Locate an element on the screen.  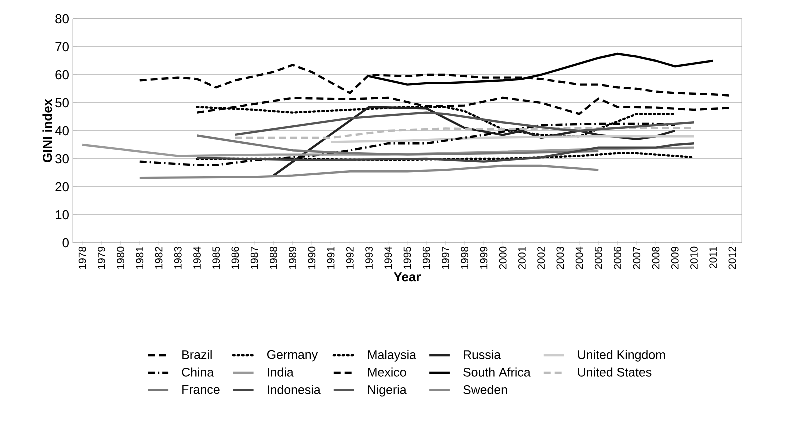
x-tick-label: 2003 is located at coordinates (560, 258).